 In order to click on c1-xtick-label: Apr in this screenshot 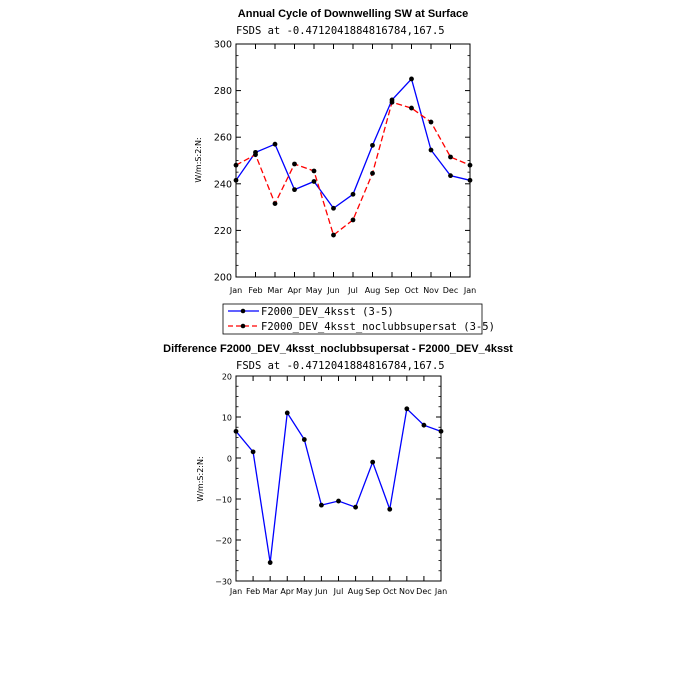, I will do `click(295, 290)`.